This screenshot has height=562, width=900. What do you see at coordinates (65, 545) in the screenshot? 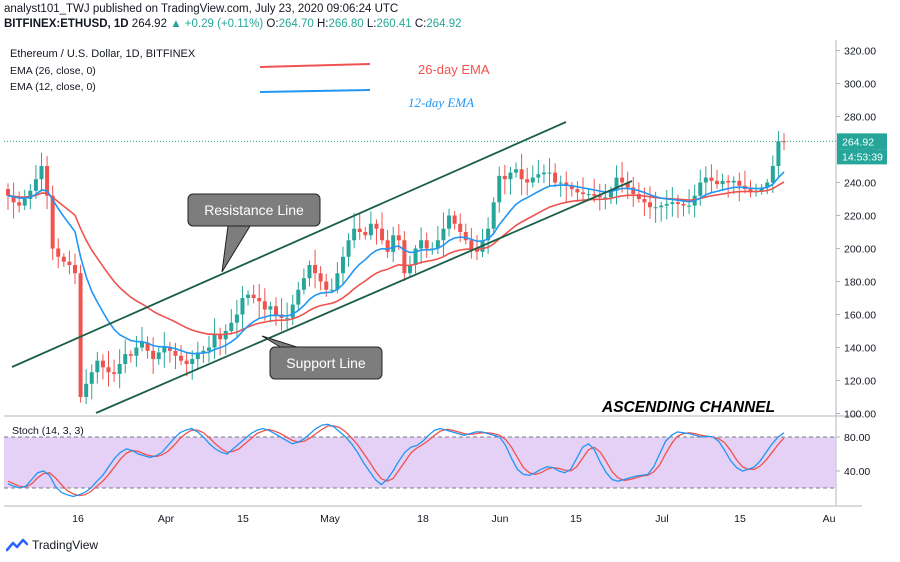
I see `tradingview-brand: TradingView` at bounding box center [65, 545].